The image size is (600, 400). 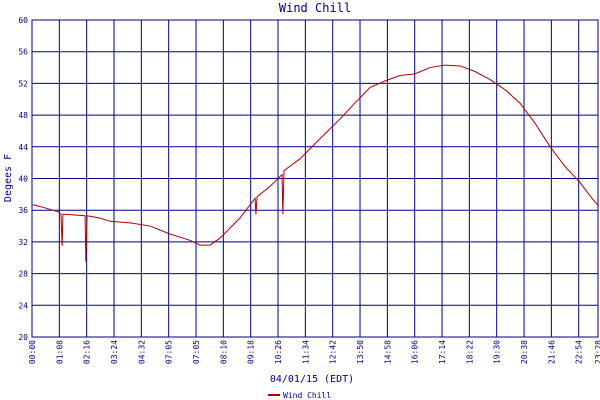 What do you see at coordinates (23, 305) in the screenshot?
I see `y-tick-label: 24` at bounding box center [23, 305].